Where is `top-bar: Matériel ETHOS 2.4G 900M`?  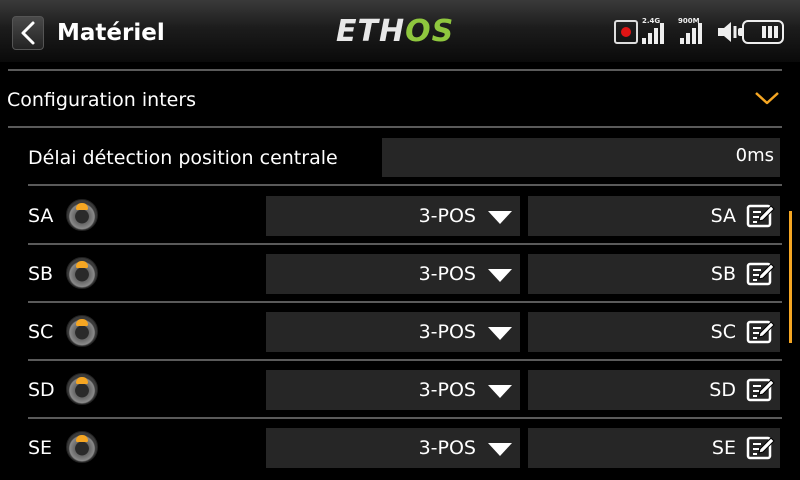
top-bar: Matériel ETHOS 2.4G 900M is located at coordinates (400, 31).